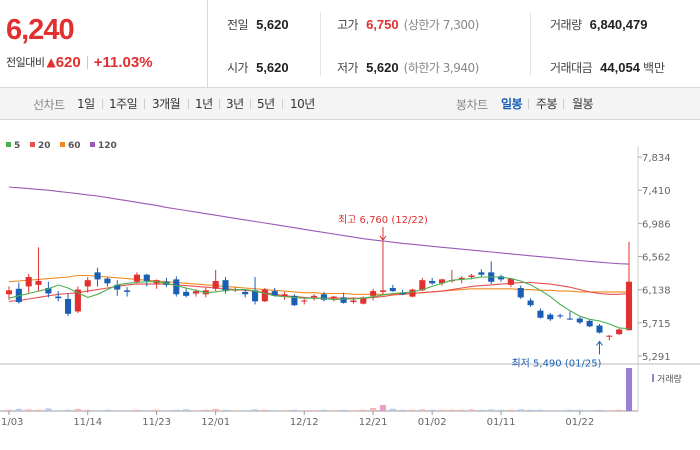 This screenshot has width=700, height=450. Describe the element at coordinates (87, 62) in the screenshot. I see `change-divider` at that location.